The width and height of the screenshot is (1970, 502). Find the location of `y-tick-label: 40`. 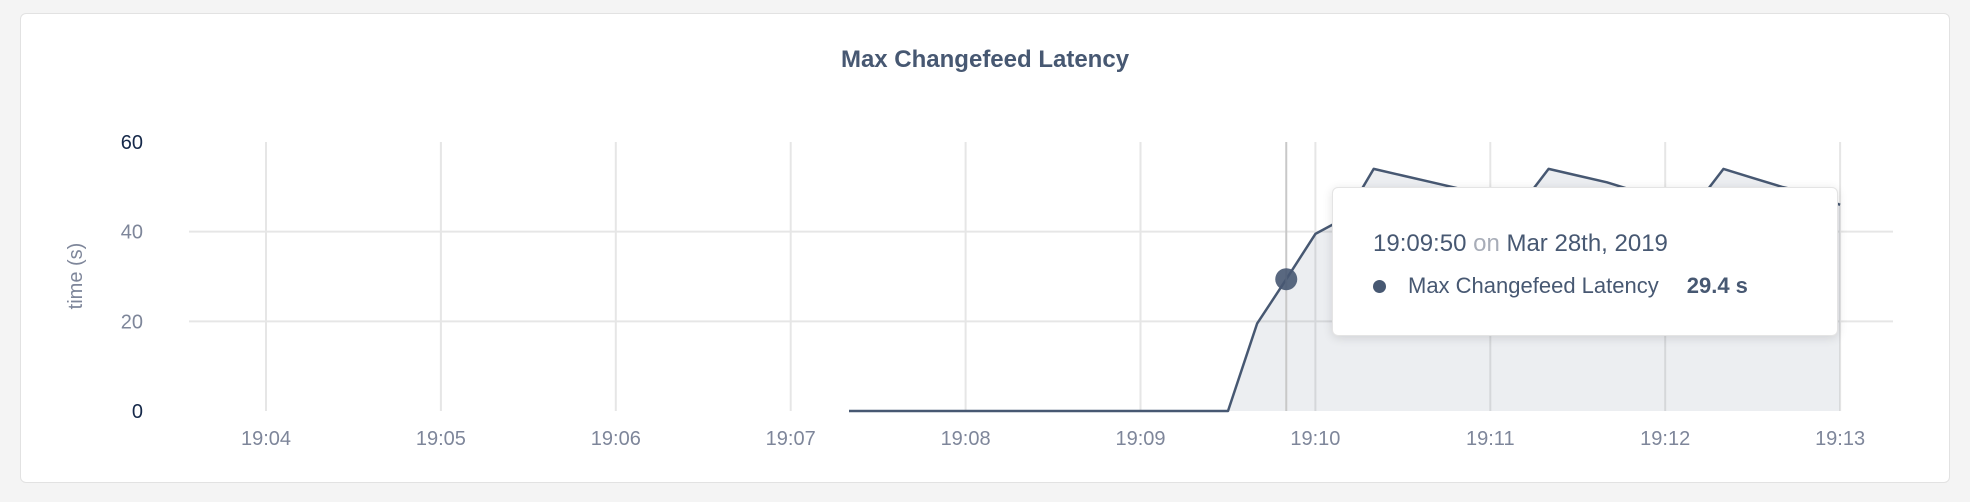

y-tick-label: 40 is located at coordinates (132, 233).